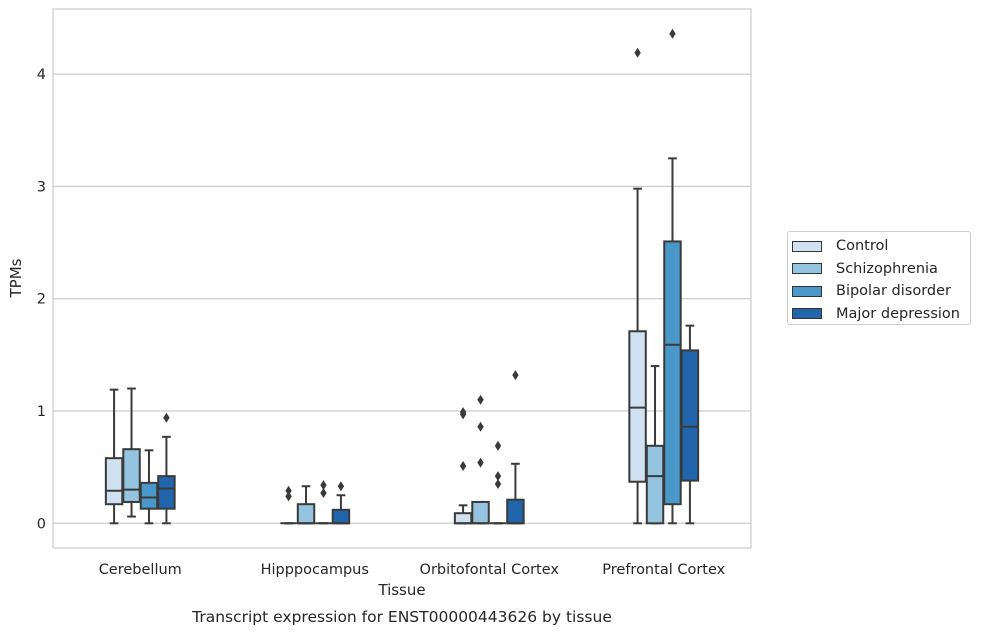  I want to click on y-tick-label: 2, so click(41, 300).